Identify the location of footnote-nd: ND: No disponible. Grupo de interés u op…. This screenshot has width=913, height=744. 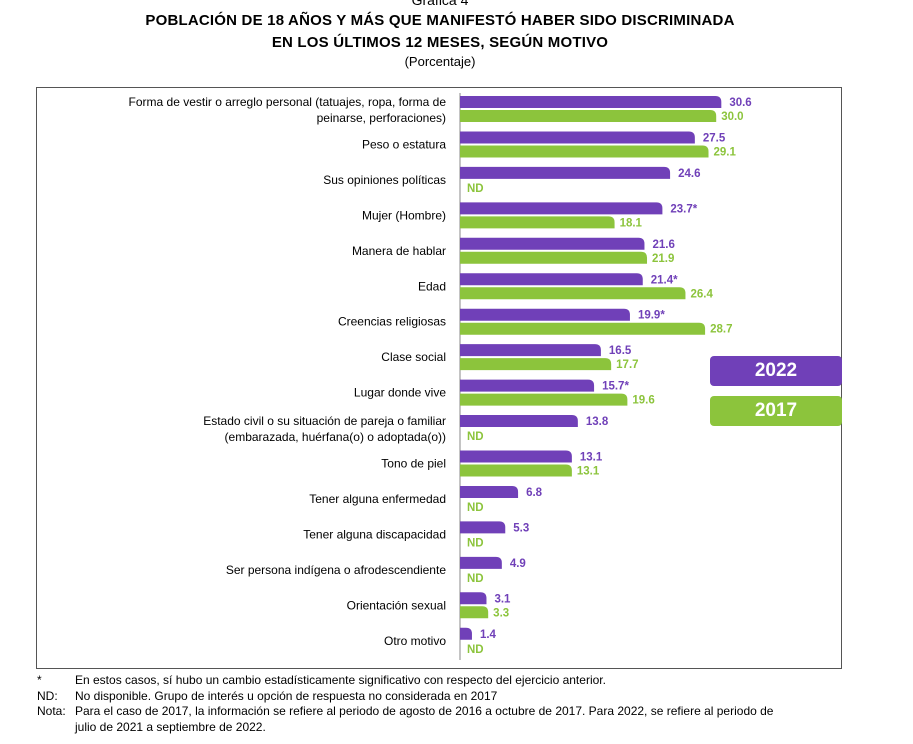
(416, 697).